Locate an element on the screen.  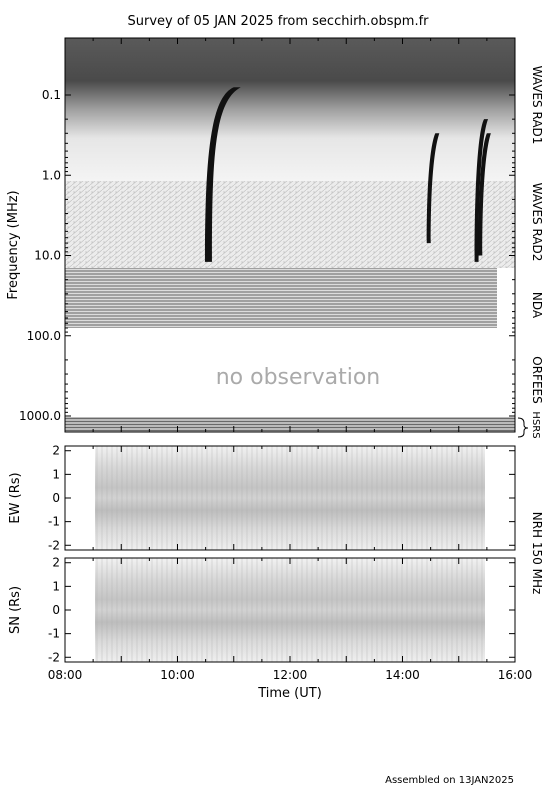
instrument-label-rad1: WAVES RAD1 is located at coordinates (537, 105).